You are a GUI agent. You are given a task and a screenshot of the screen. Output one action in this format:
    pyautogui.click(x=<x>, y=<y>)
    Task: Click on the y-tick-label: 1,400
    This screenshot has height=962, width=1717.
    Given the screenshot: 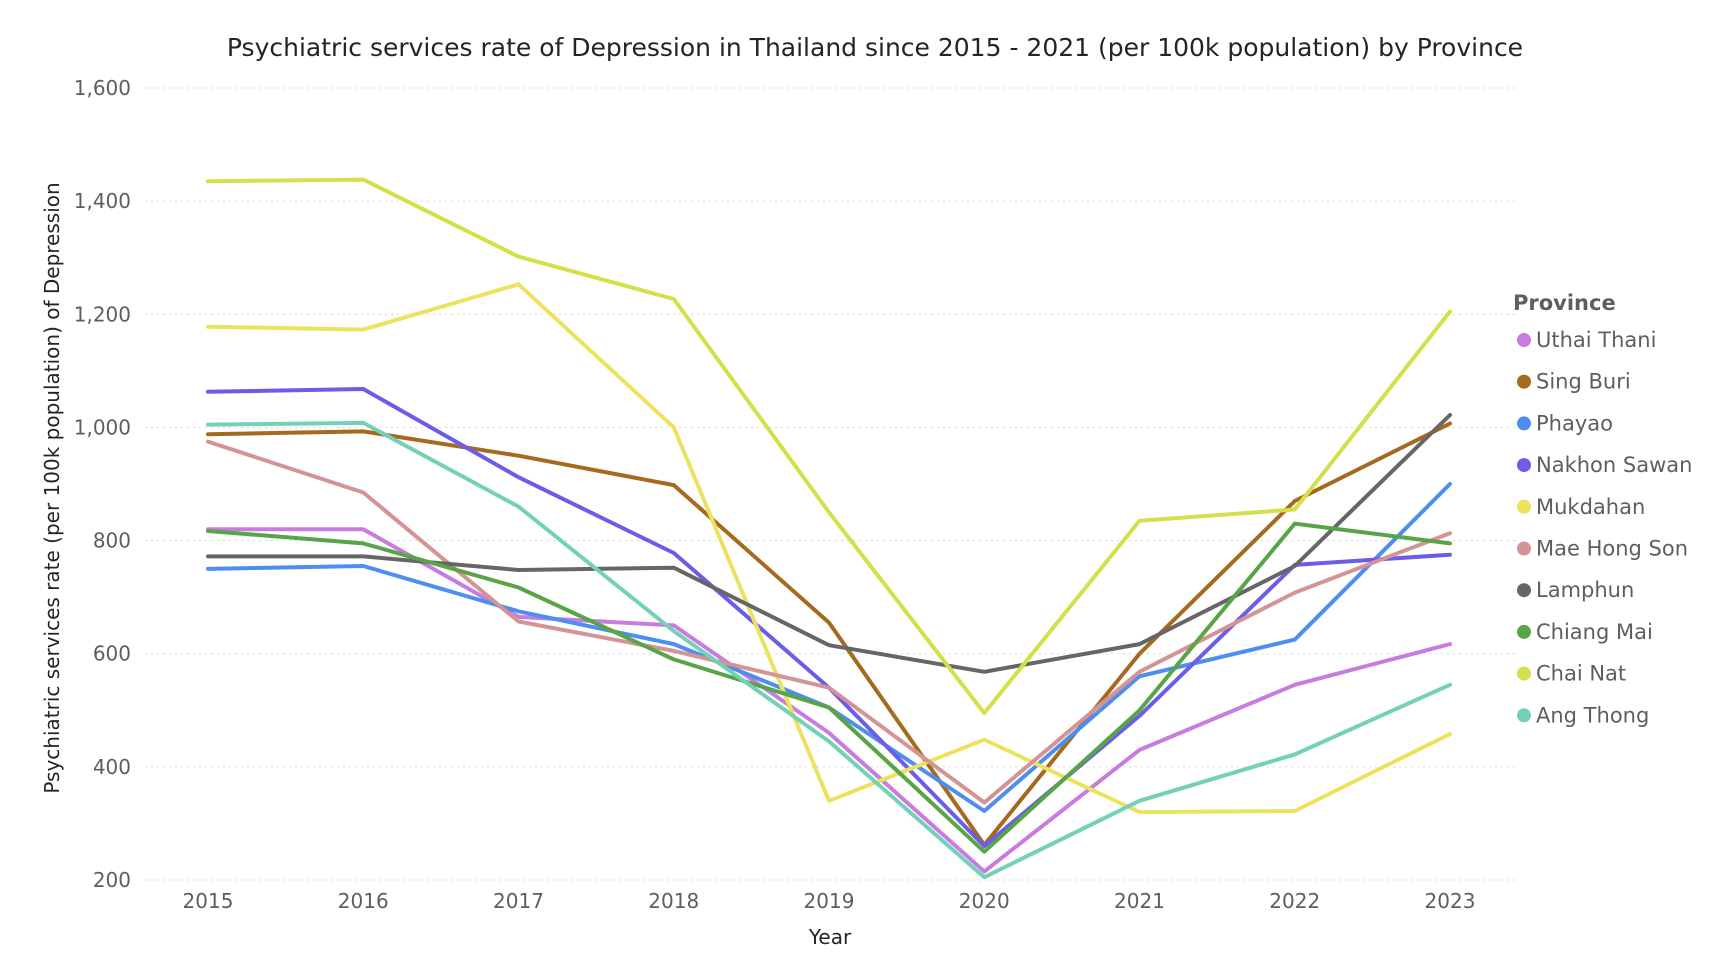 What is the action you would take?
    pyautogui.click(x=102, y=201)
    